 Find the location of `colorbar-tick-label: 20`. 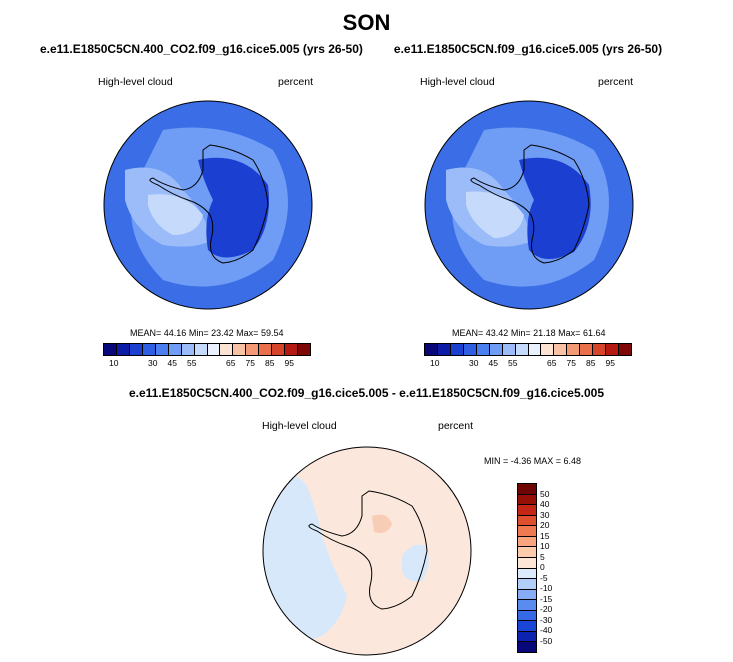

colorbar-tick-label: 20 is located at coordinates (545, 525).